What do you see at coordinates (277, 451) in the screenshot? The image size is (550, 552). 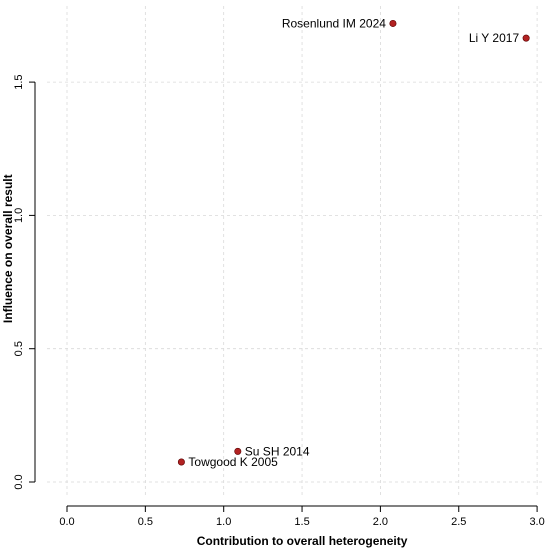 I see `point-label: Su SH 2014` at bounding box center [277, 451].